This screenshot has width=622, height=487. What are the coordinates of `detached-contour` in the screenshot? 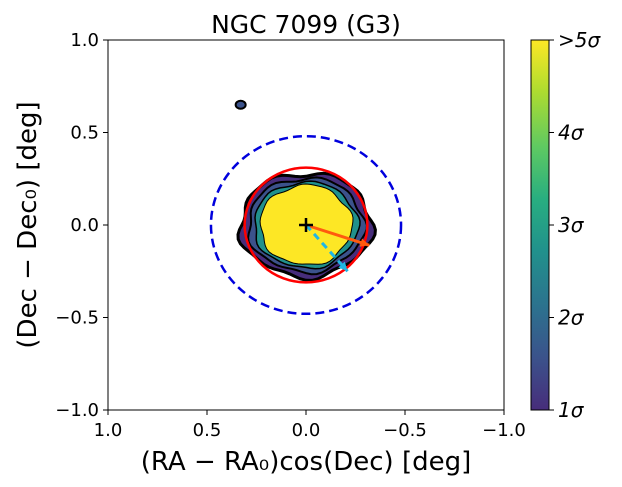 It's located at (240, 104).